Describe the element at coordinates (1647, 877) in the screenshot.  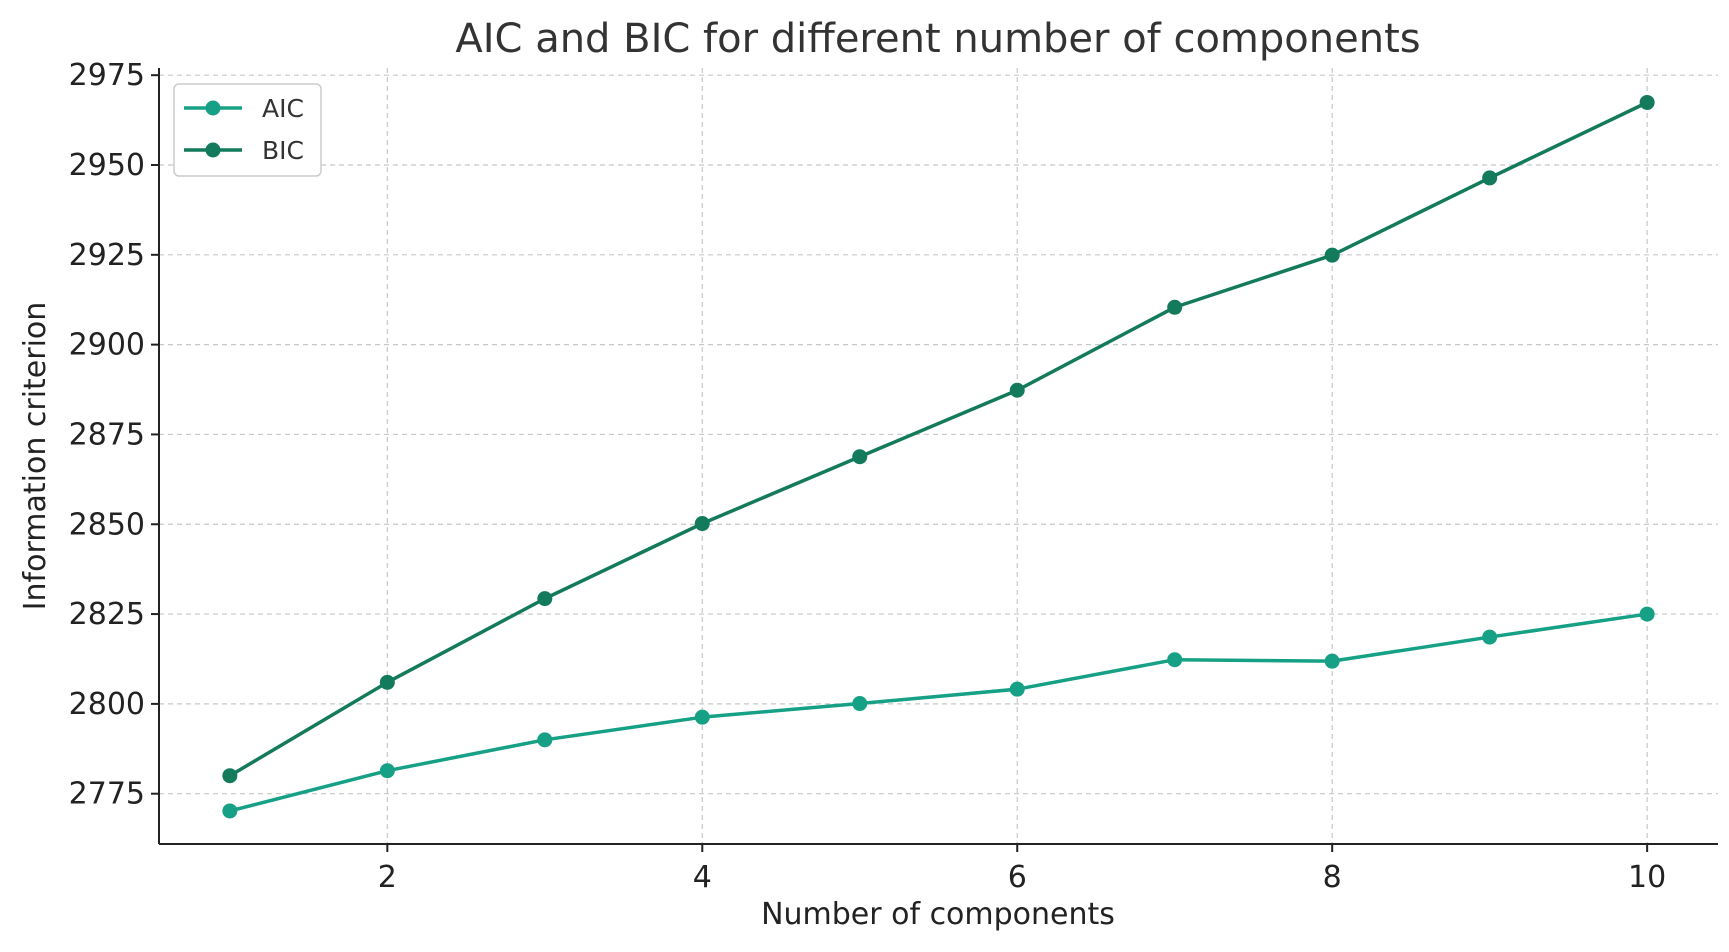
I see `x-tick-label: 10` at that location.